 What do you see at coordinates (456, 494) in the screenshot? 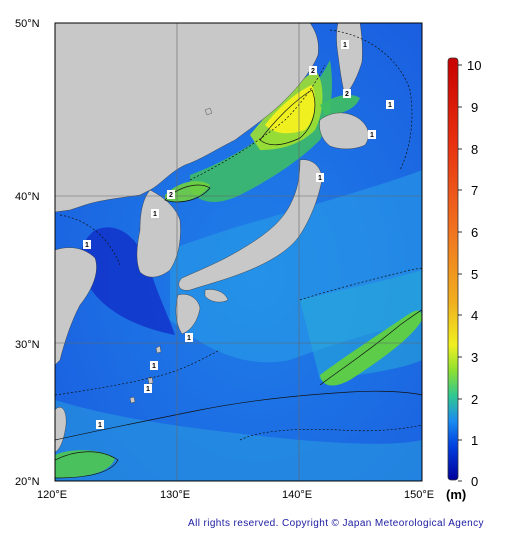
I see `colorbar-unit: (m)` at bounding box center [456, 494].